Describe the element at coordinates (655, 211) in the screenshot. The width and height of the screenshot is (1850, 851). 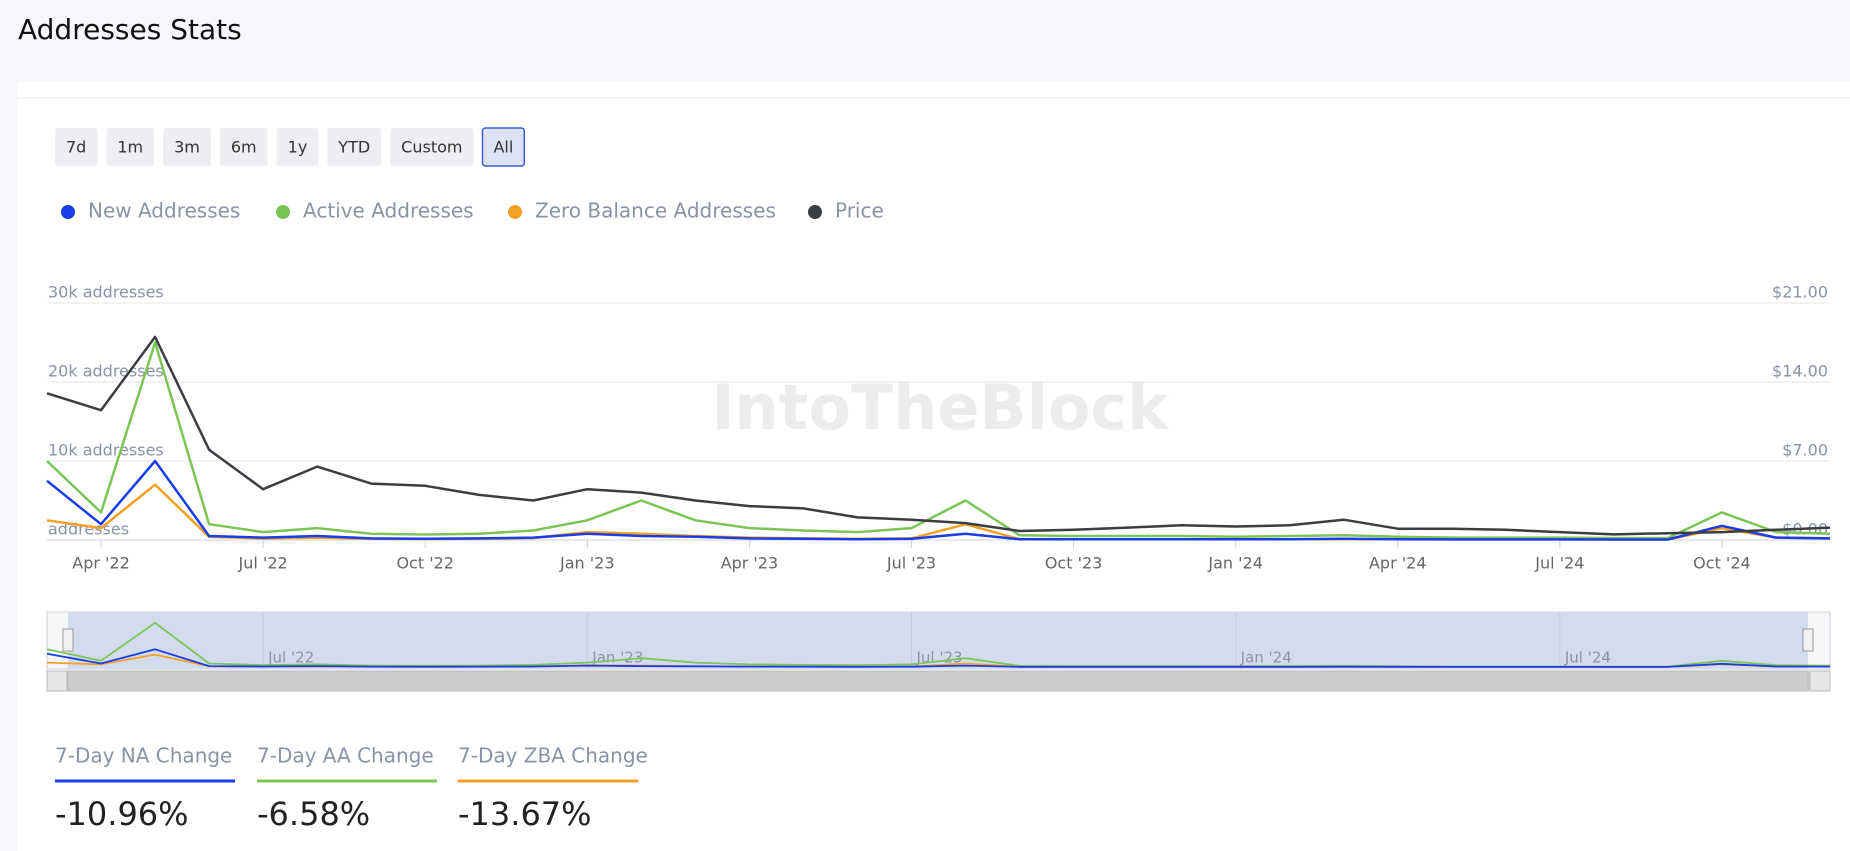
I see `legend-label: Zero Balance Addresses` at that location.